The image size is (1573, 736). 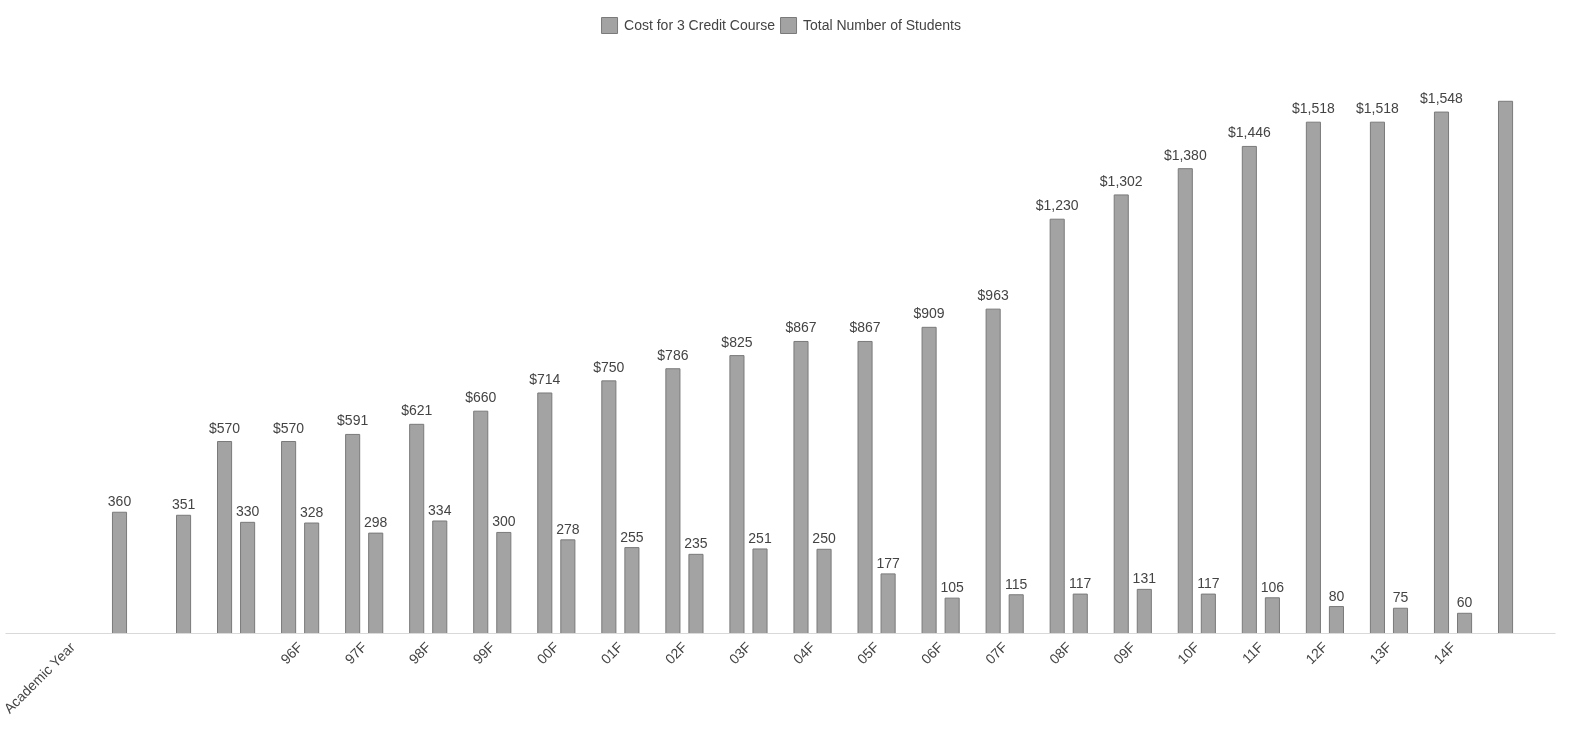 I want to click on data-label: $591, so click(x=353, y=420).